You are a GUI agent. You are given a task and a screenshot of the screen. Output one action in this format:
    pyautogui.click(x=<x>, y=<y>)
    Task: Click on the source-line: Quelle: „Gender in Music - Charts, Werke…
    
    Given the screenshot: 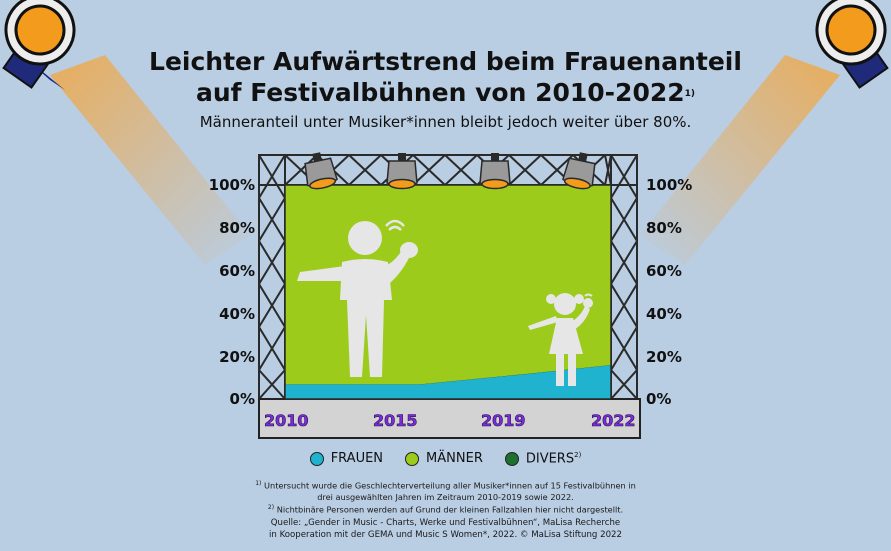 What is the action you would take?
    pyautogui.click(x=445, y=523)
    